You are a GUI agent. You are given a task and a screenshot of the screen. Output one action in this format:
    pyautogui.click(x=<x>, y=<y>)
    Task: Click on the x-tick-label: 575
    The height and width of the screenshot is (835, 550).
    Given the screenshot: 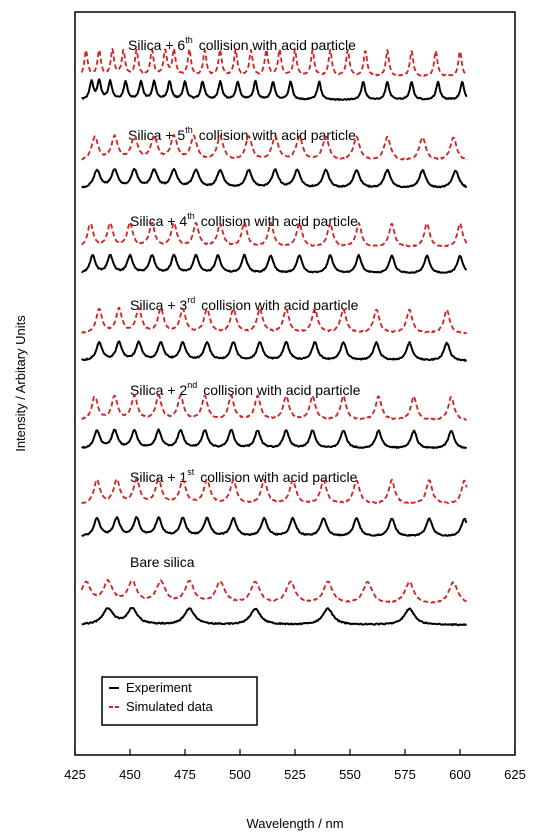 What is the action you would take?
    pyautogui.click(x=405, y=774)
    